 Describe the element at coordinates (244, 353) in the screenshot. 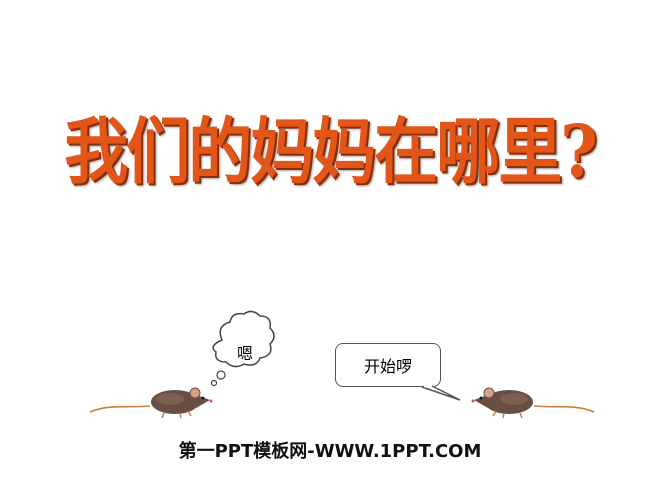

I see `thought-text: 嗯` at that location.